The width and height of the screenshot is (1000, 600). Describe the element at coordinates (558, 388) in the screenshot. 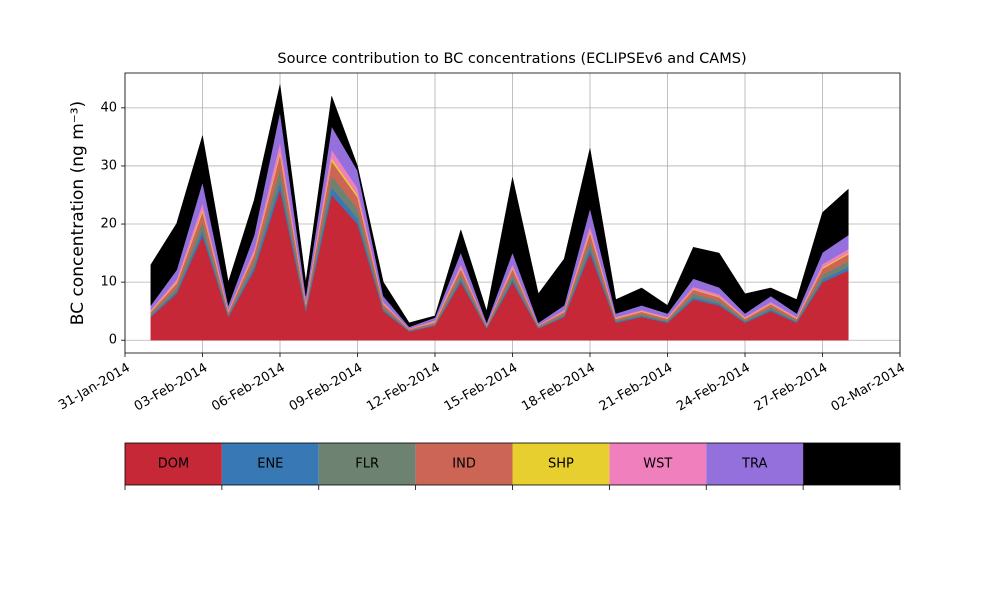

I see `x-tick-label: 18-Feb-2014` at that location.